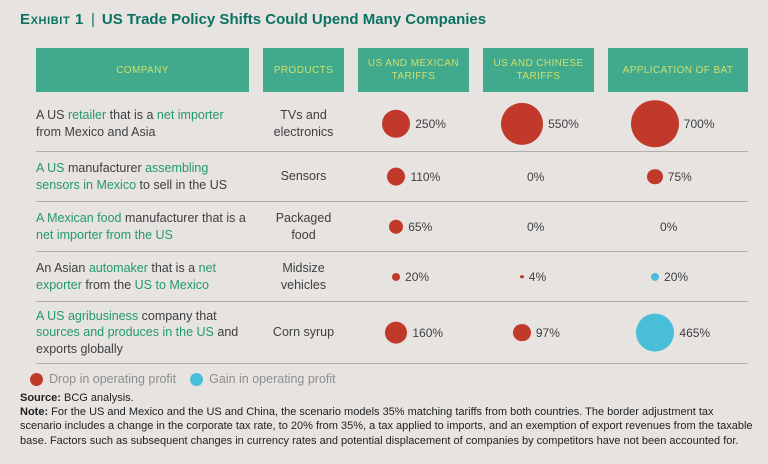 The height and width of the screenshot is (464, 768). I want to click on company-text-highlight: A US, so click(50, 168).